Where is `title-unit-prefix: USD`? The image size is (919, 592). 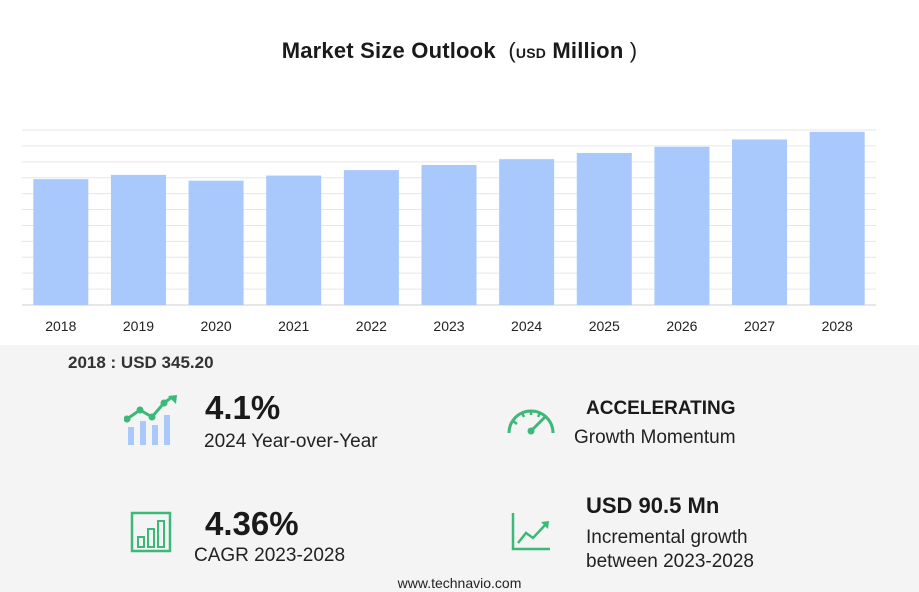
title-unit-prefix: USD is located at coordinates (531, 53).